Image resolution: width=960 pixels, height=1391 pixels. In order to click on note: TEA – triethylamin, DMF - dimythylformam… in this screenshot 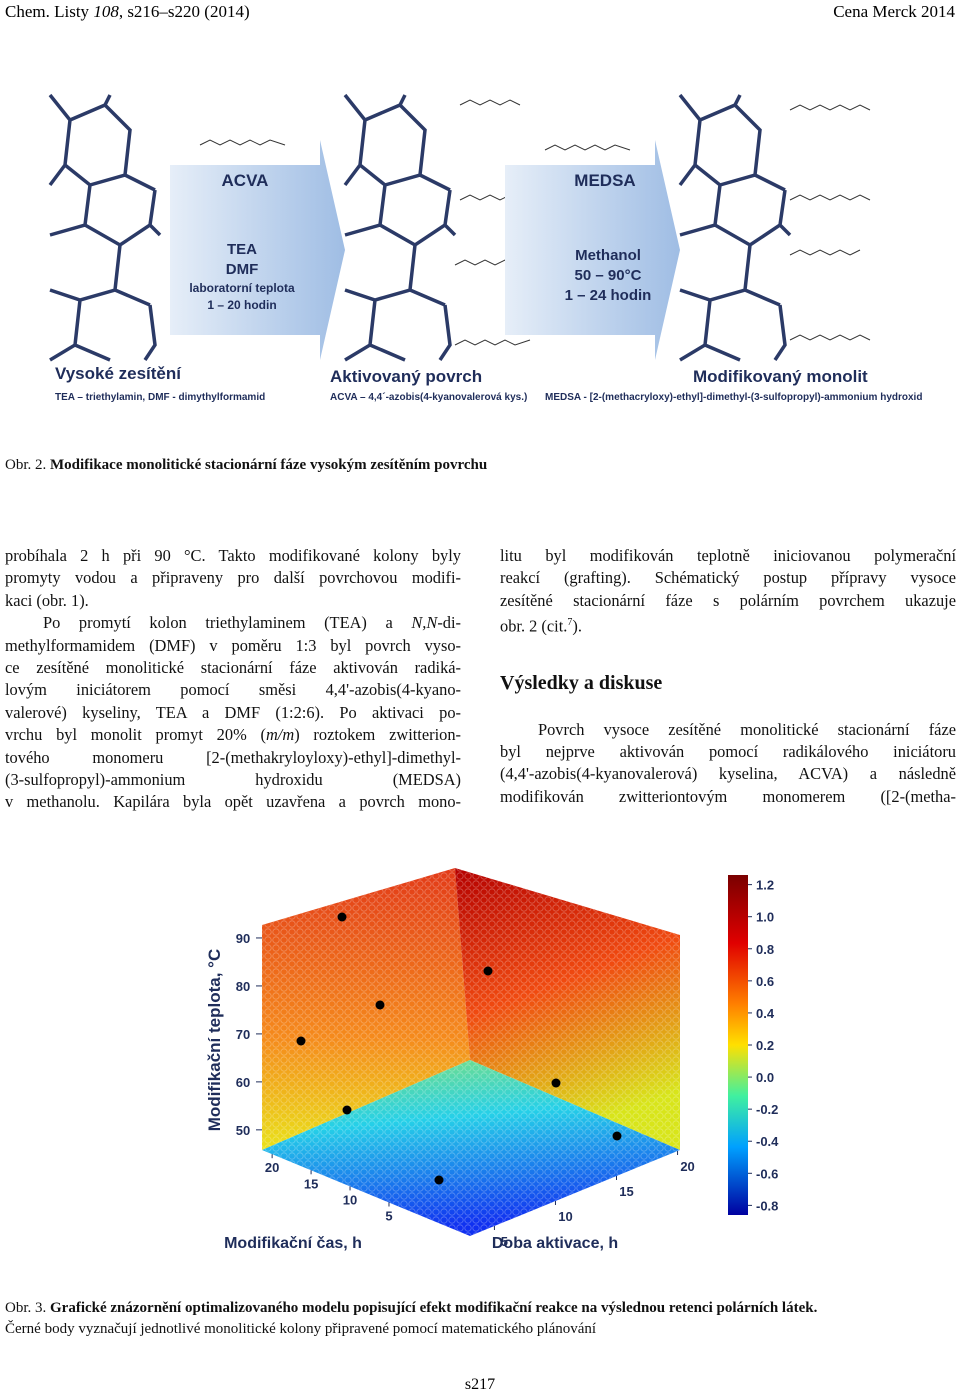, I will do `click(160, 397)`.